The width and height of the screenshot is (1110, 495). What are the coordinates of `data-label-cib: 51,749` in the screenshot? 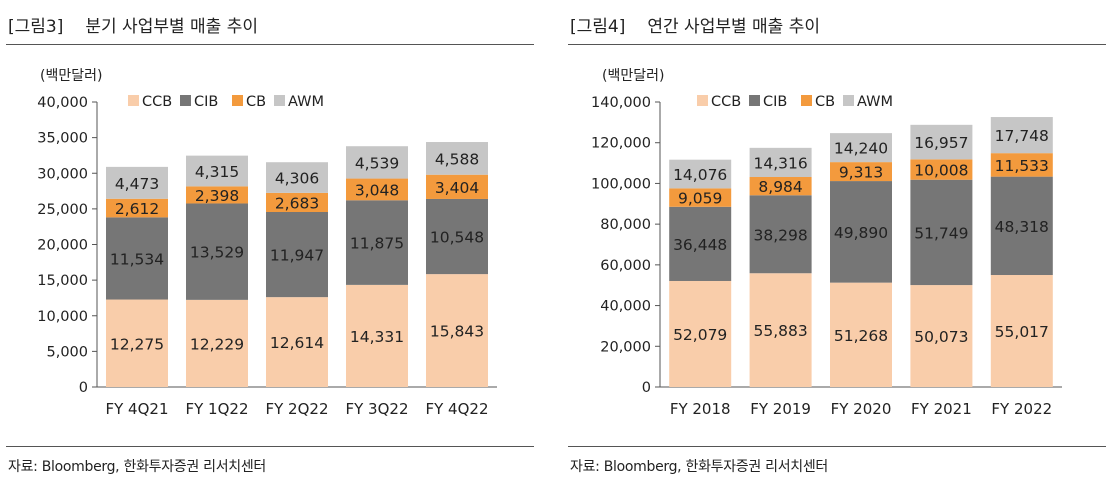 It's located at (941, 233).